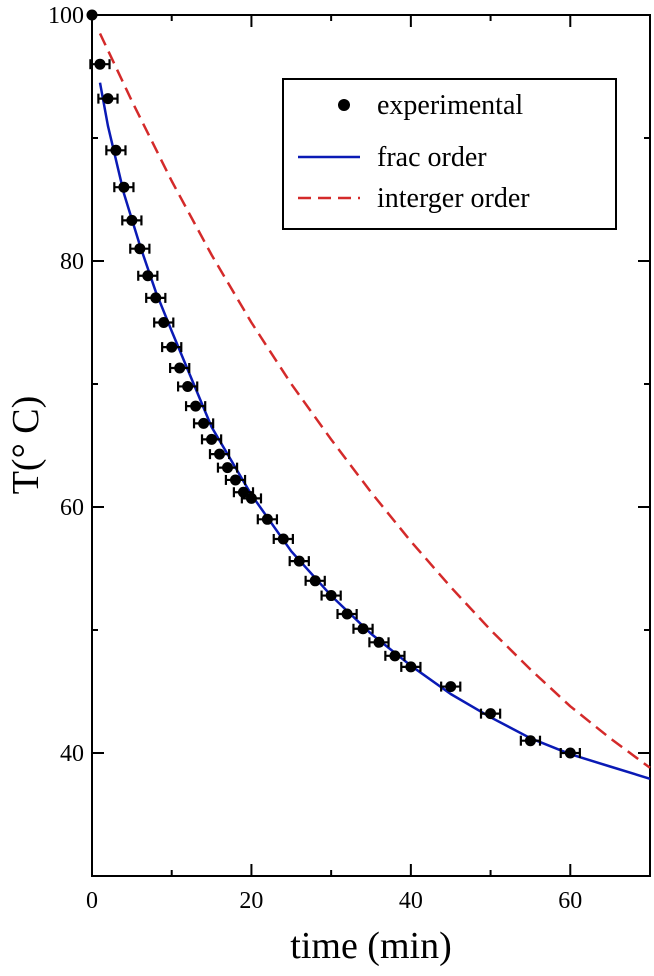  What do you see at coordinates (411, 901) in the screenshot?
I see `x-tick-label: 40` at bounding box center [411, 901].